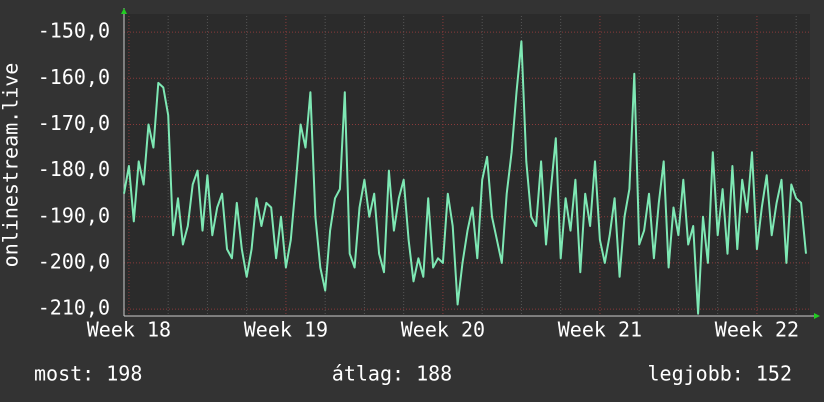  What do you see at coordinates (129, 330) in the screenshot?
I see `x-tick-label: Week 18` at bounding box center [129, 330].